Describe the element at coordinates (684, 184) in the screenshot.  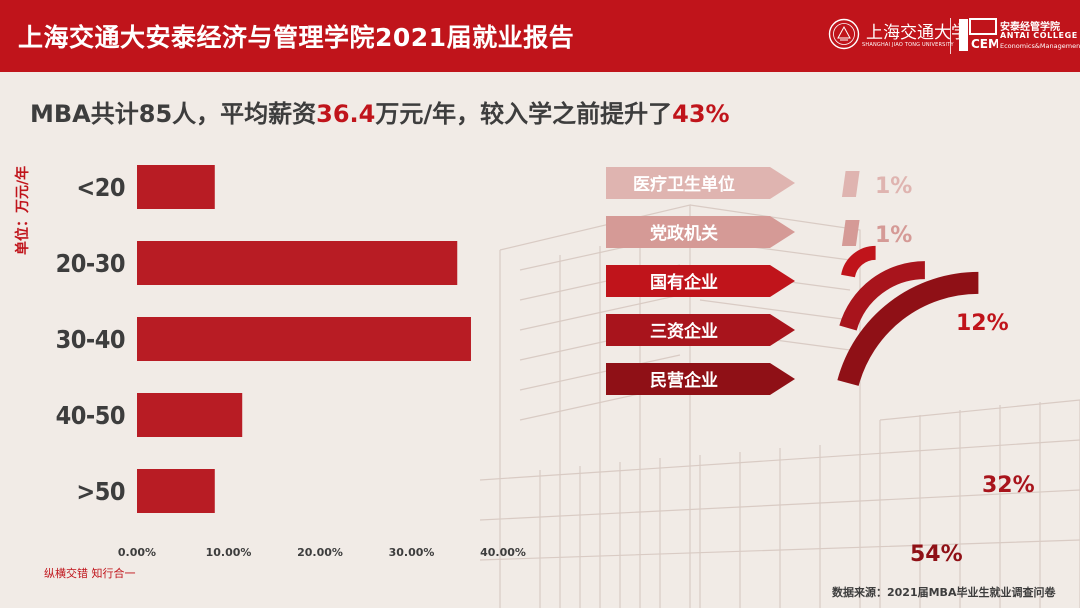
I see `employer-type-label: 医疗卫生单位` at that location.